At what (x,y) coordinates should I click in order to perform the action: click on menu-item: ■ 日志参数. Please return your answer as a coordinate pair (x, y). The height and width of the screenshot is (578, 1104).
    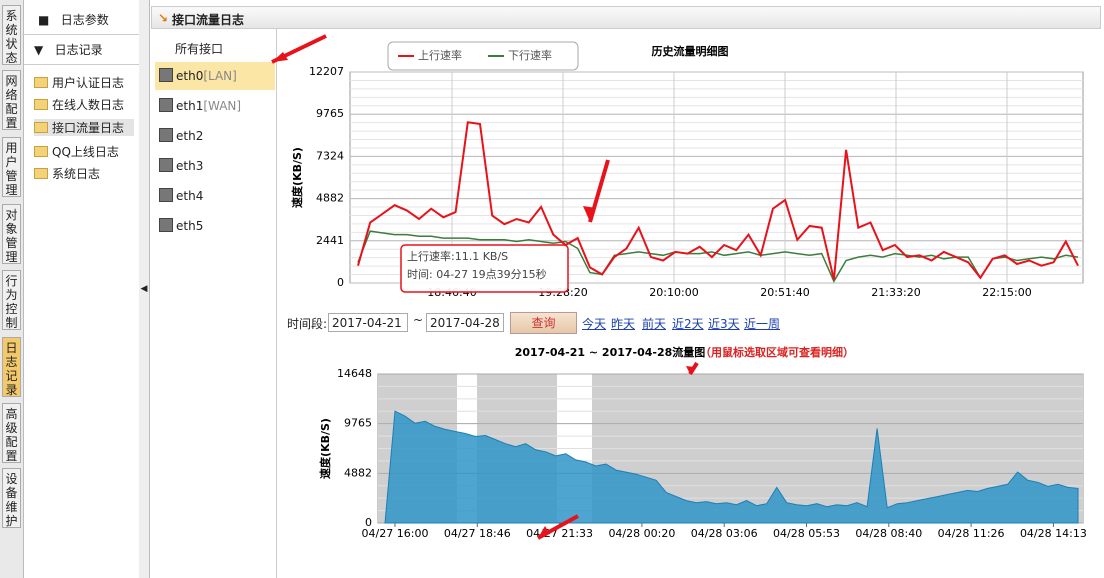
    Looking at the image, I should click on (73, 20).